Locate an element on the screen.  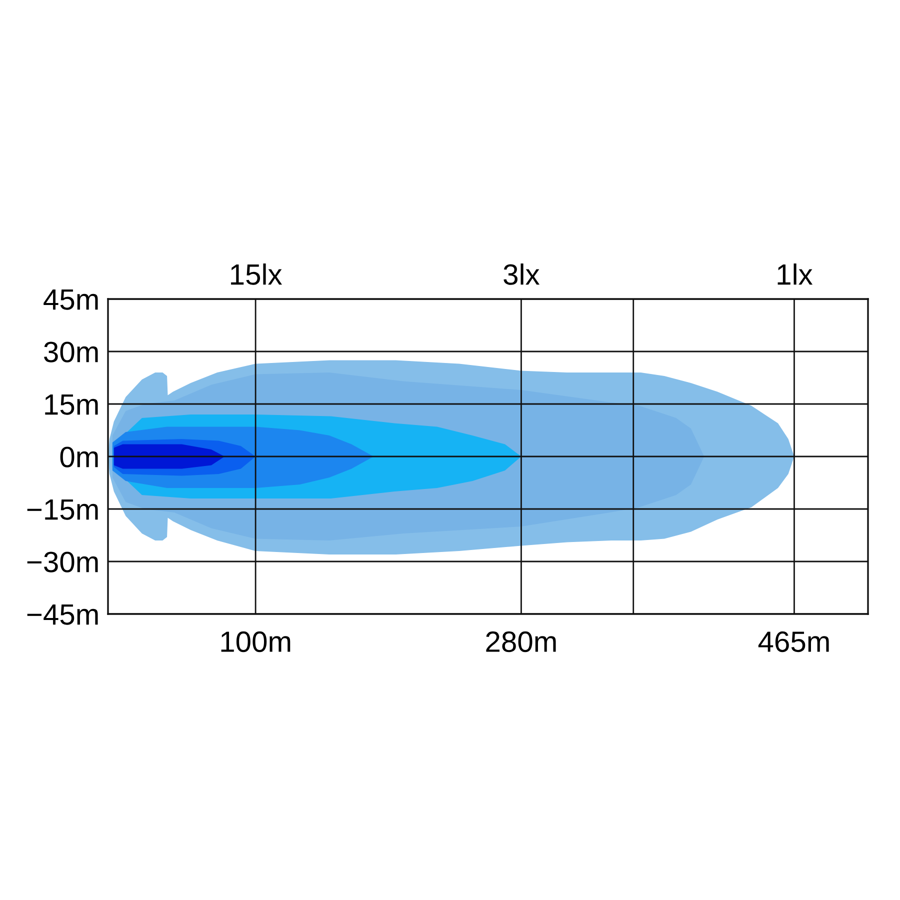
text: 15lx is located at coordinates (256, 274).